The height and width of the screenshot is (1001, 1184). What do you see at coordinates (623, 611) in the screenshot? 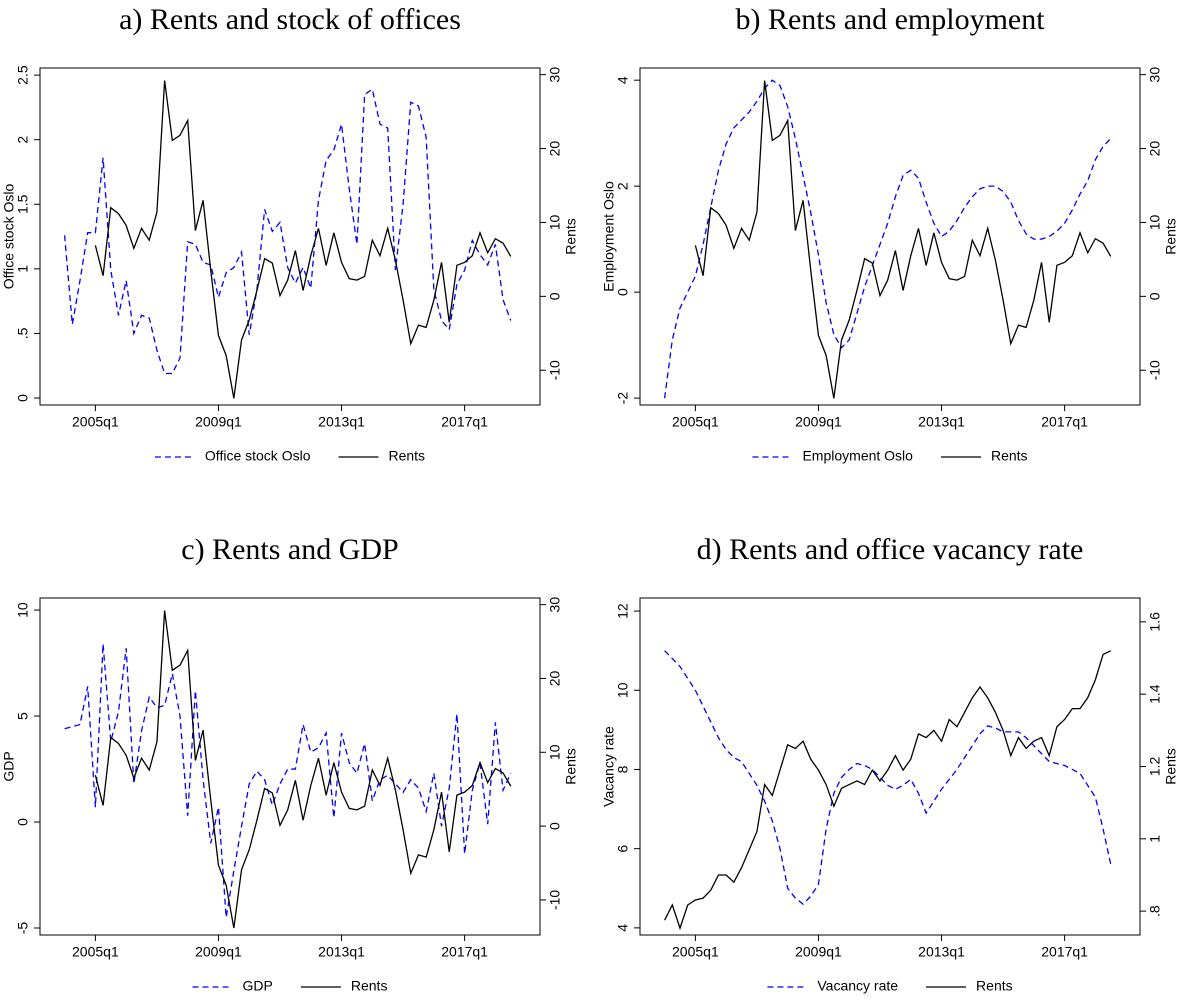
I see `y-tick-label: 12` at bounding box center [623, 611].